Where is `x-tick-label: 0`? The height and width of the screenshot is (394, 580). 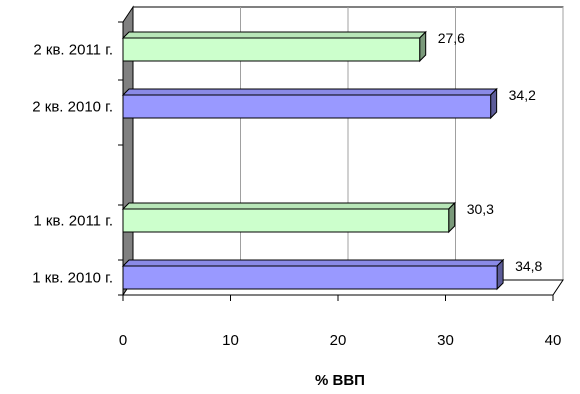 x-tick-label: 0 is located at coordinates (123, 340).